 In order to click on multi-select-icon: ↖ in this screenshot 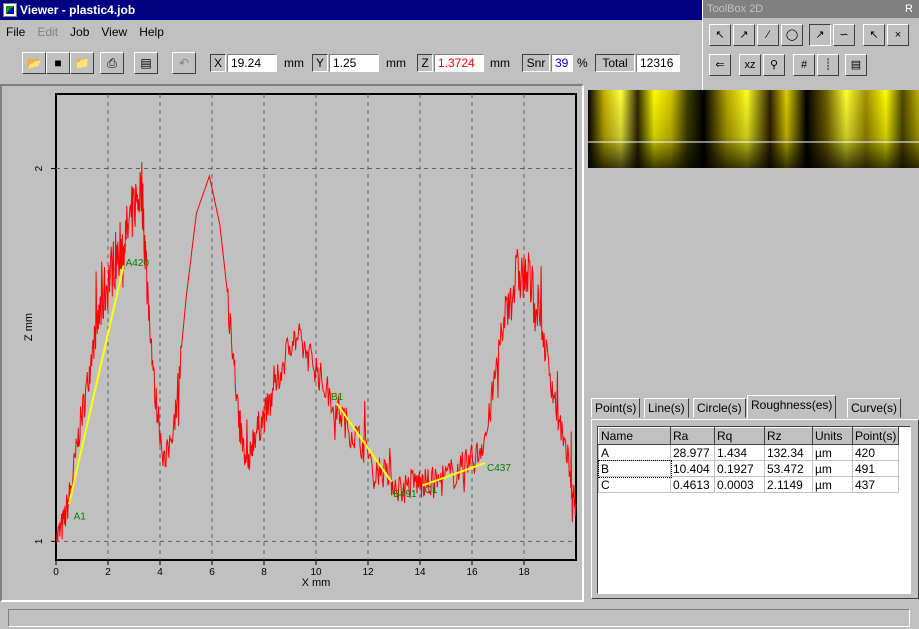, I will do `click(874, 35)`.